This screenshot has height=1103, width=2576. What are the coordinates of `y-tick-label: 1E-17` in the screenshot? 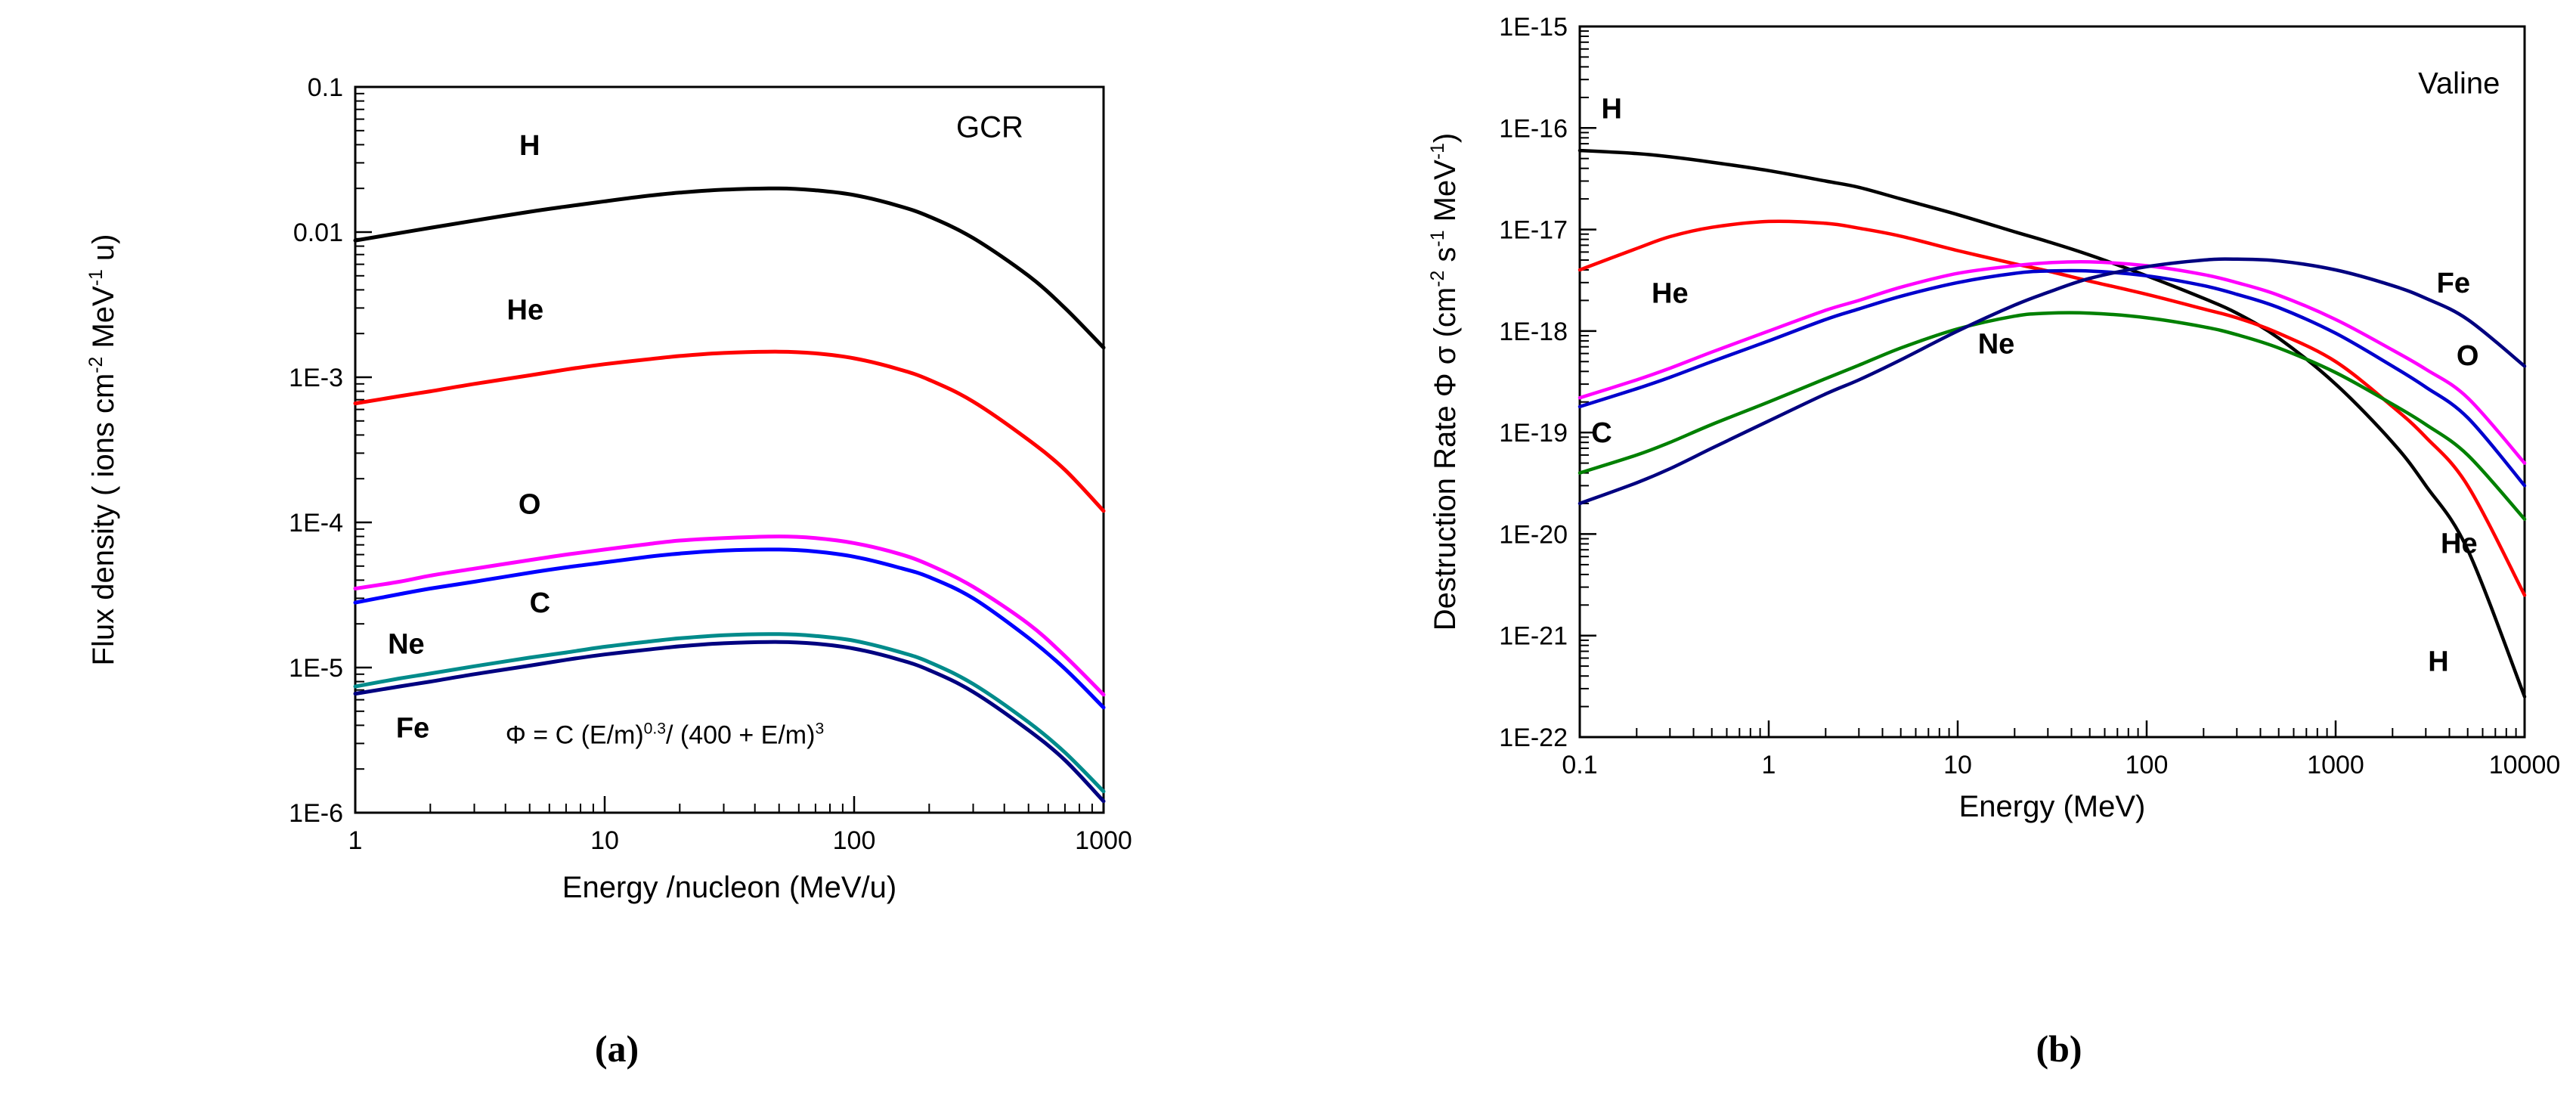 It's located at (1533, 230).